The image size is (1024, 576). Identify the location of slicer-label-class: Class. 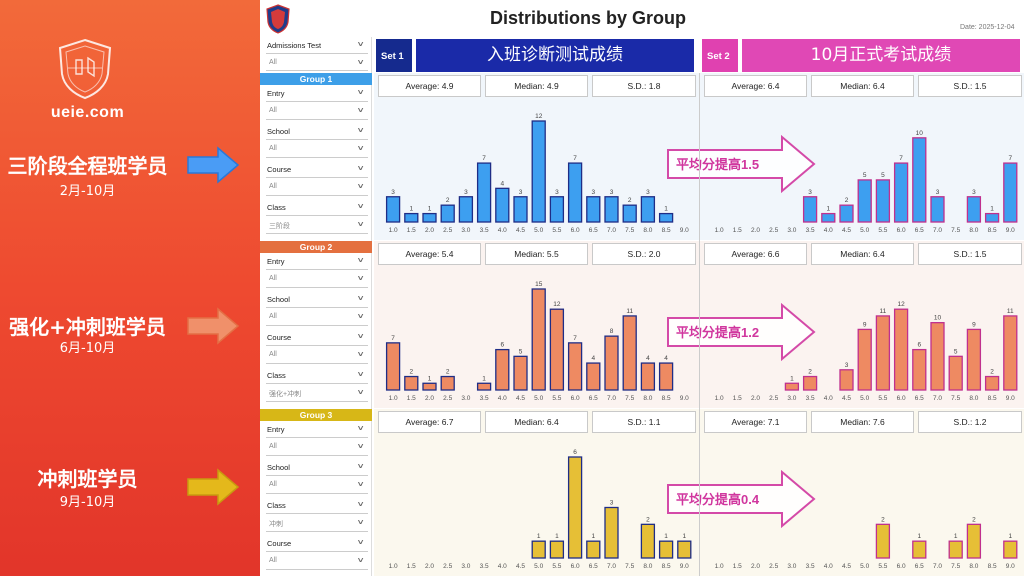
(276, 207).